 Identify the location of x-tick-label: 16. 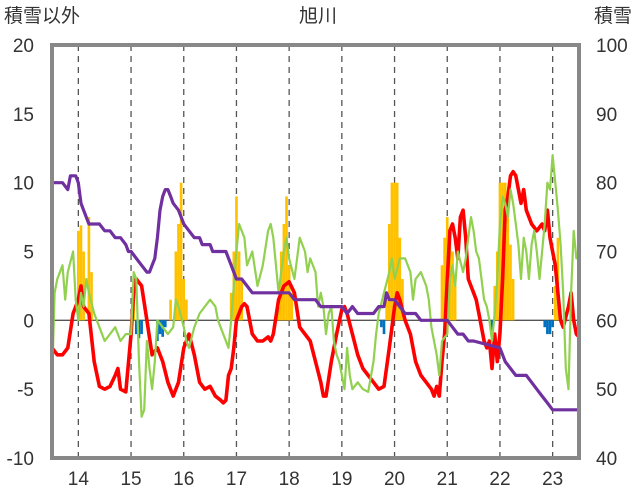
(183, 479).